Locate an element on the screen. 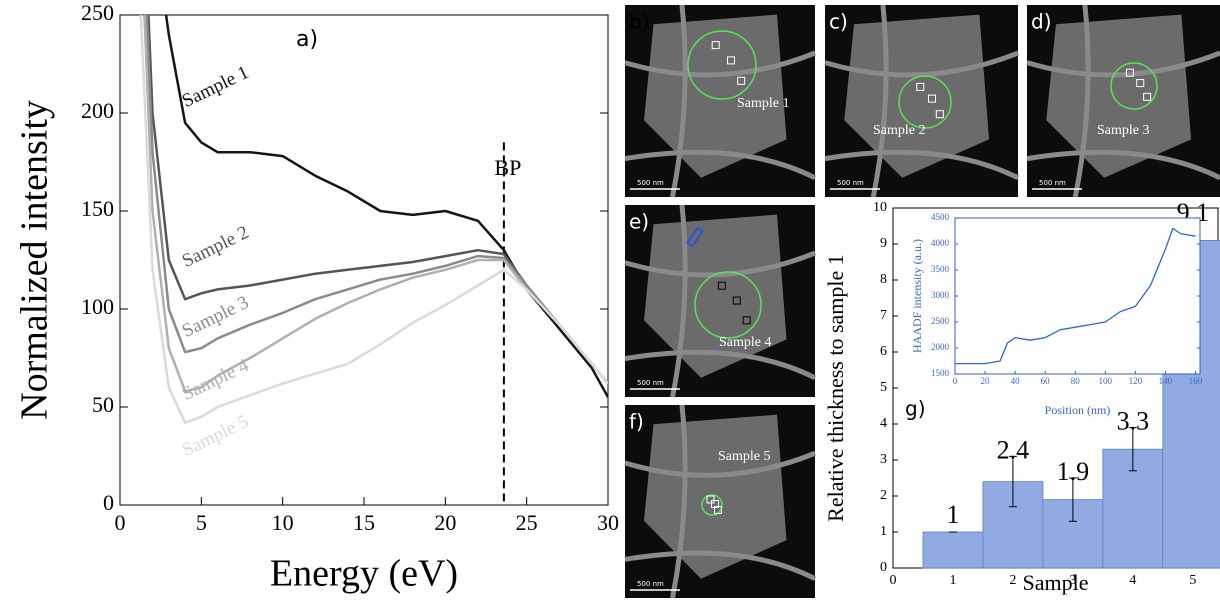 This screenshot has height=603, width=1220. y-tick-label: 3000 is located at coordinates (940, 295).